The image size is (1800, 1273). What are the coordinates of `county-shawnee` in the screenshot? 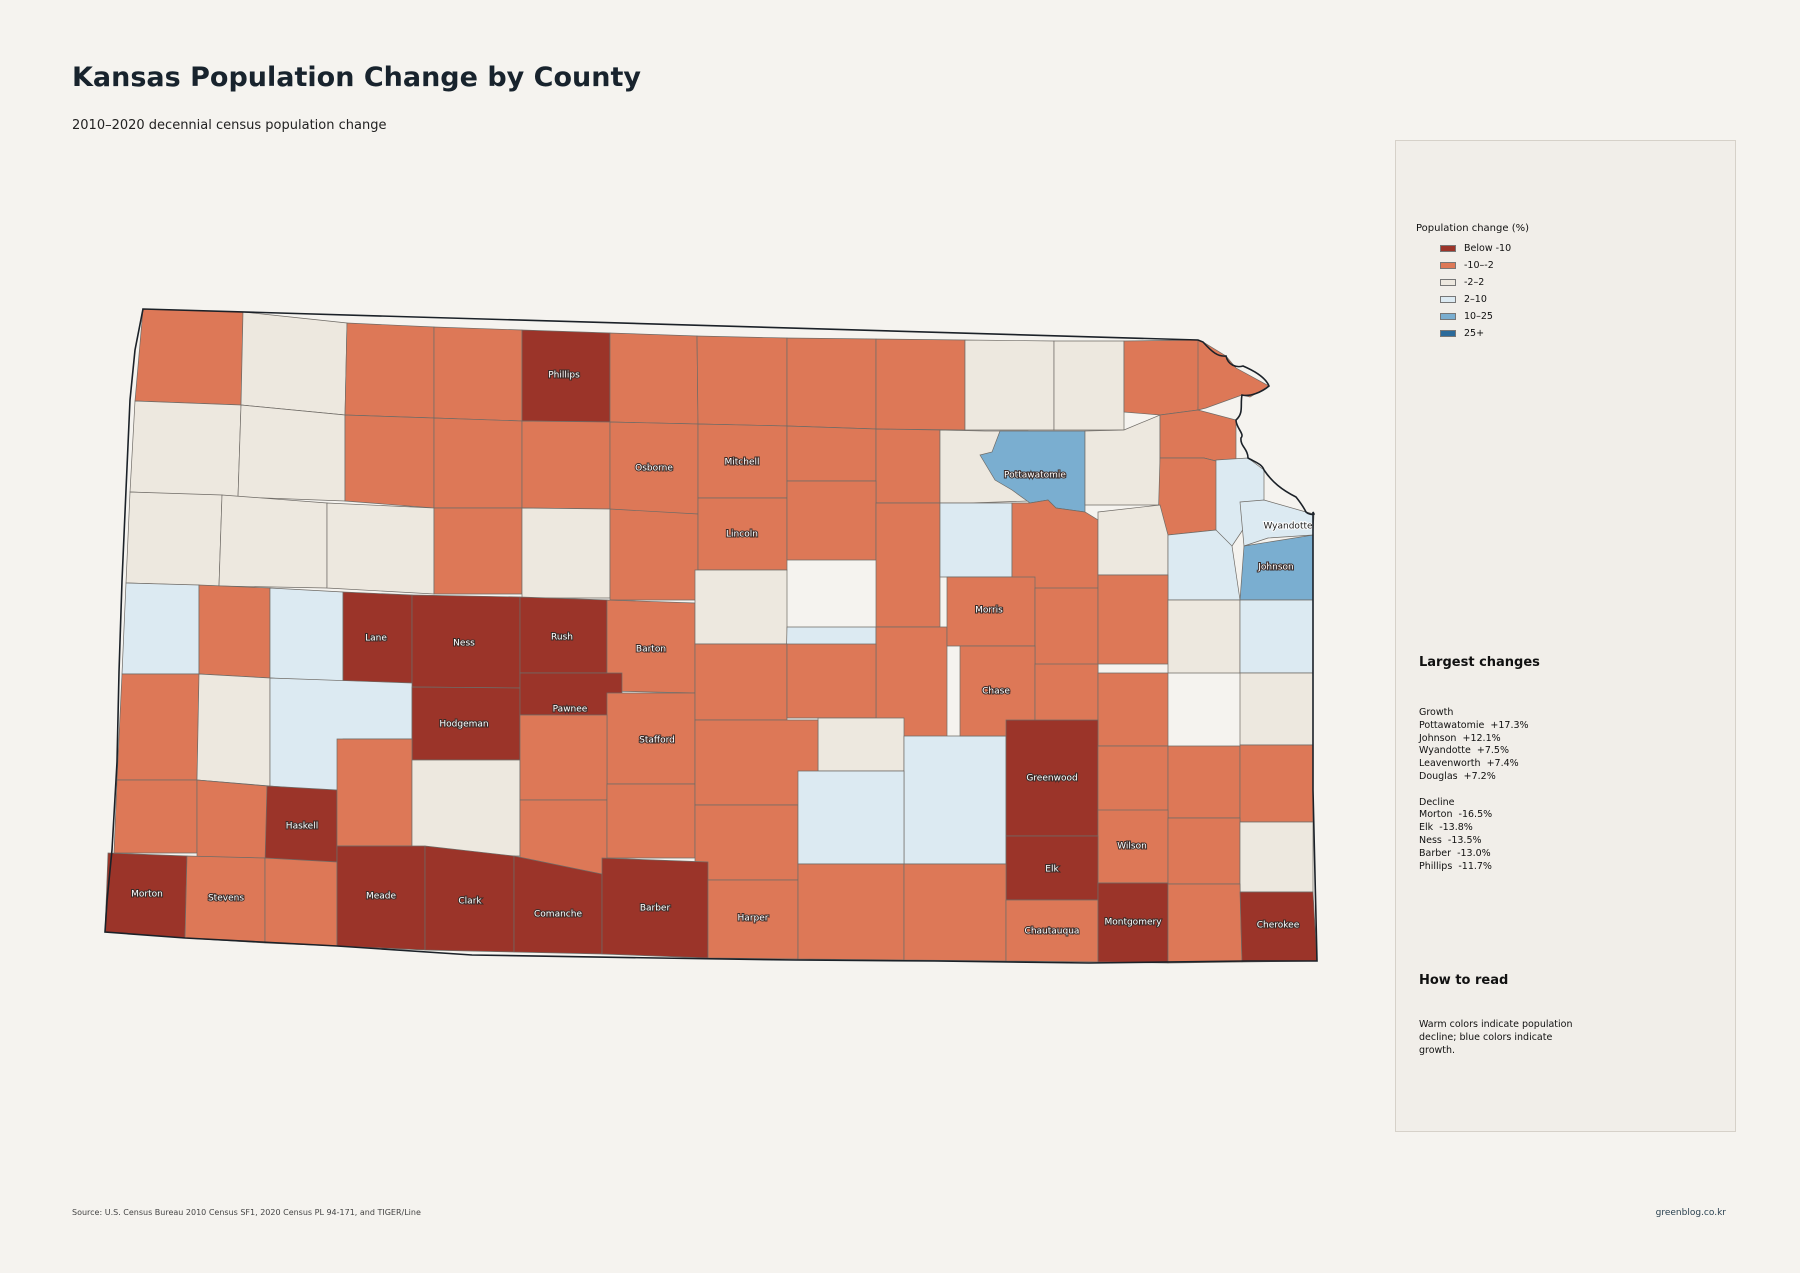 It's located at (1133, 540).